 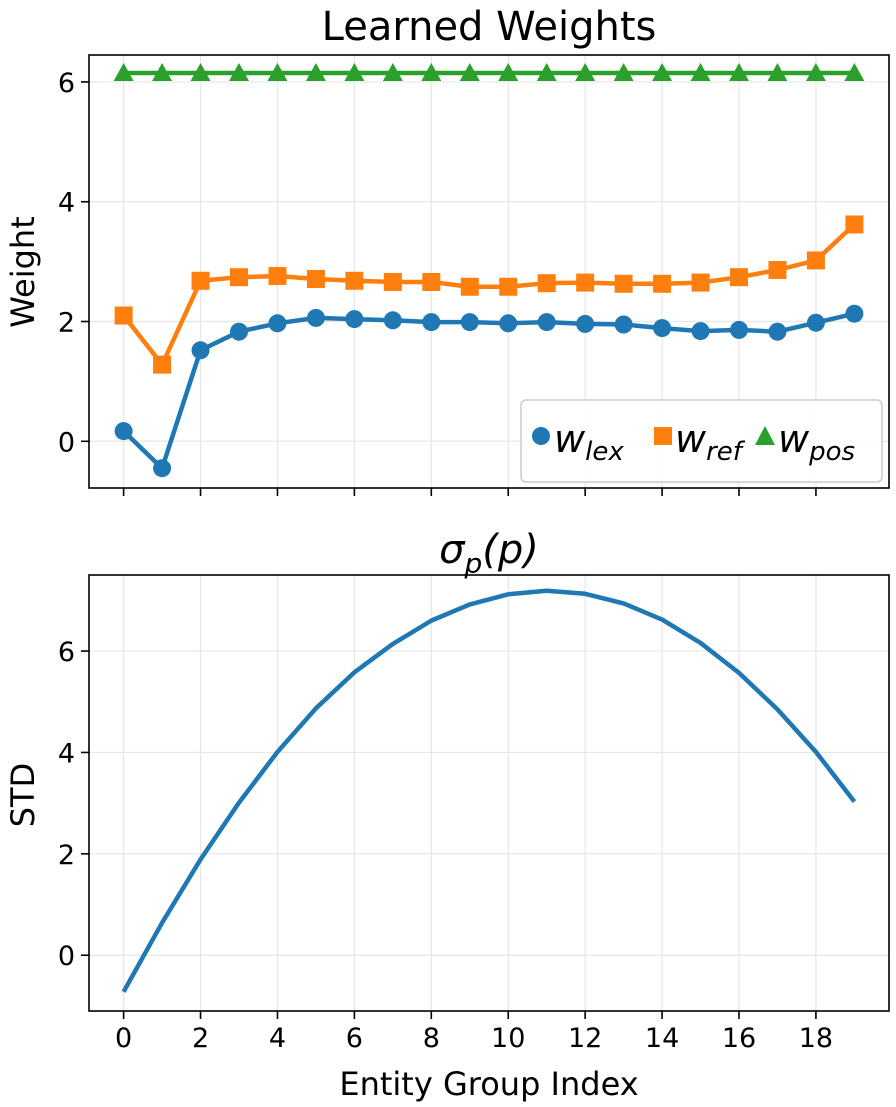 What do you see at coordinates (816, 1038) in the screenshot?
I see `x-tick-label: 18` at bounding box center [816, 1038].